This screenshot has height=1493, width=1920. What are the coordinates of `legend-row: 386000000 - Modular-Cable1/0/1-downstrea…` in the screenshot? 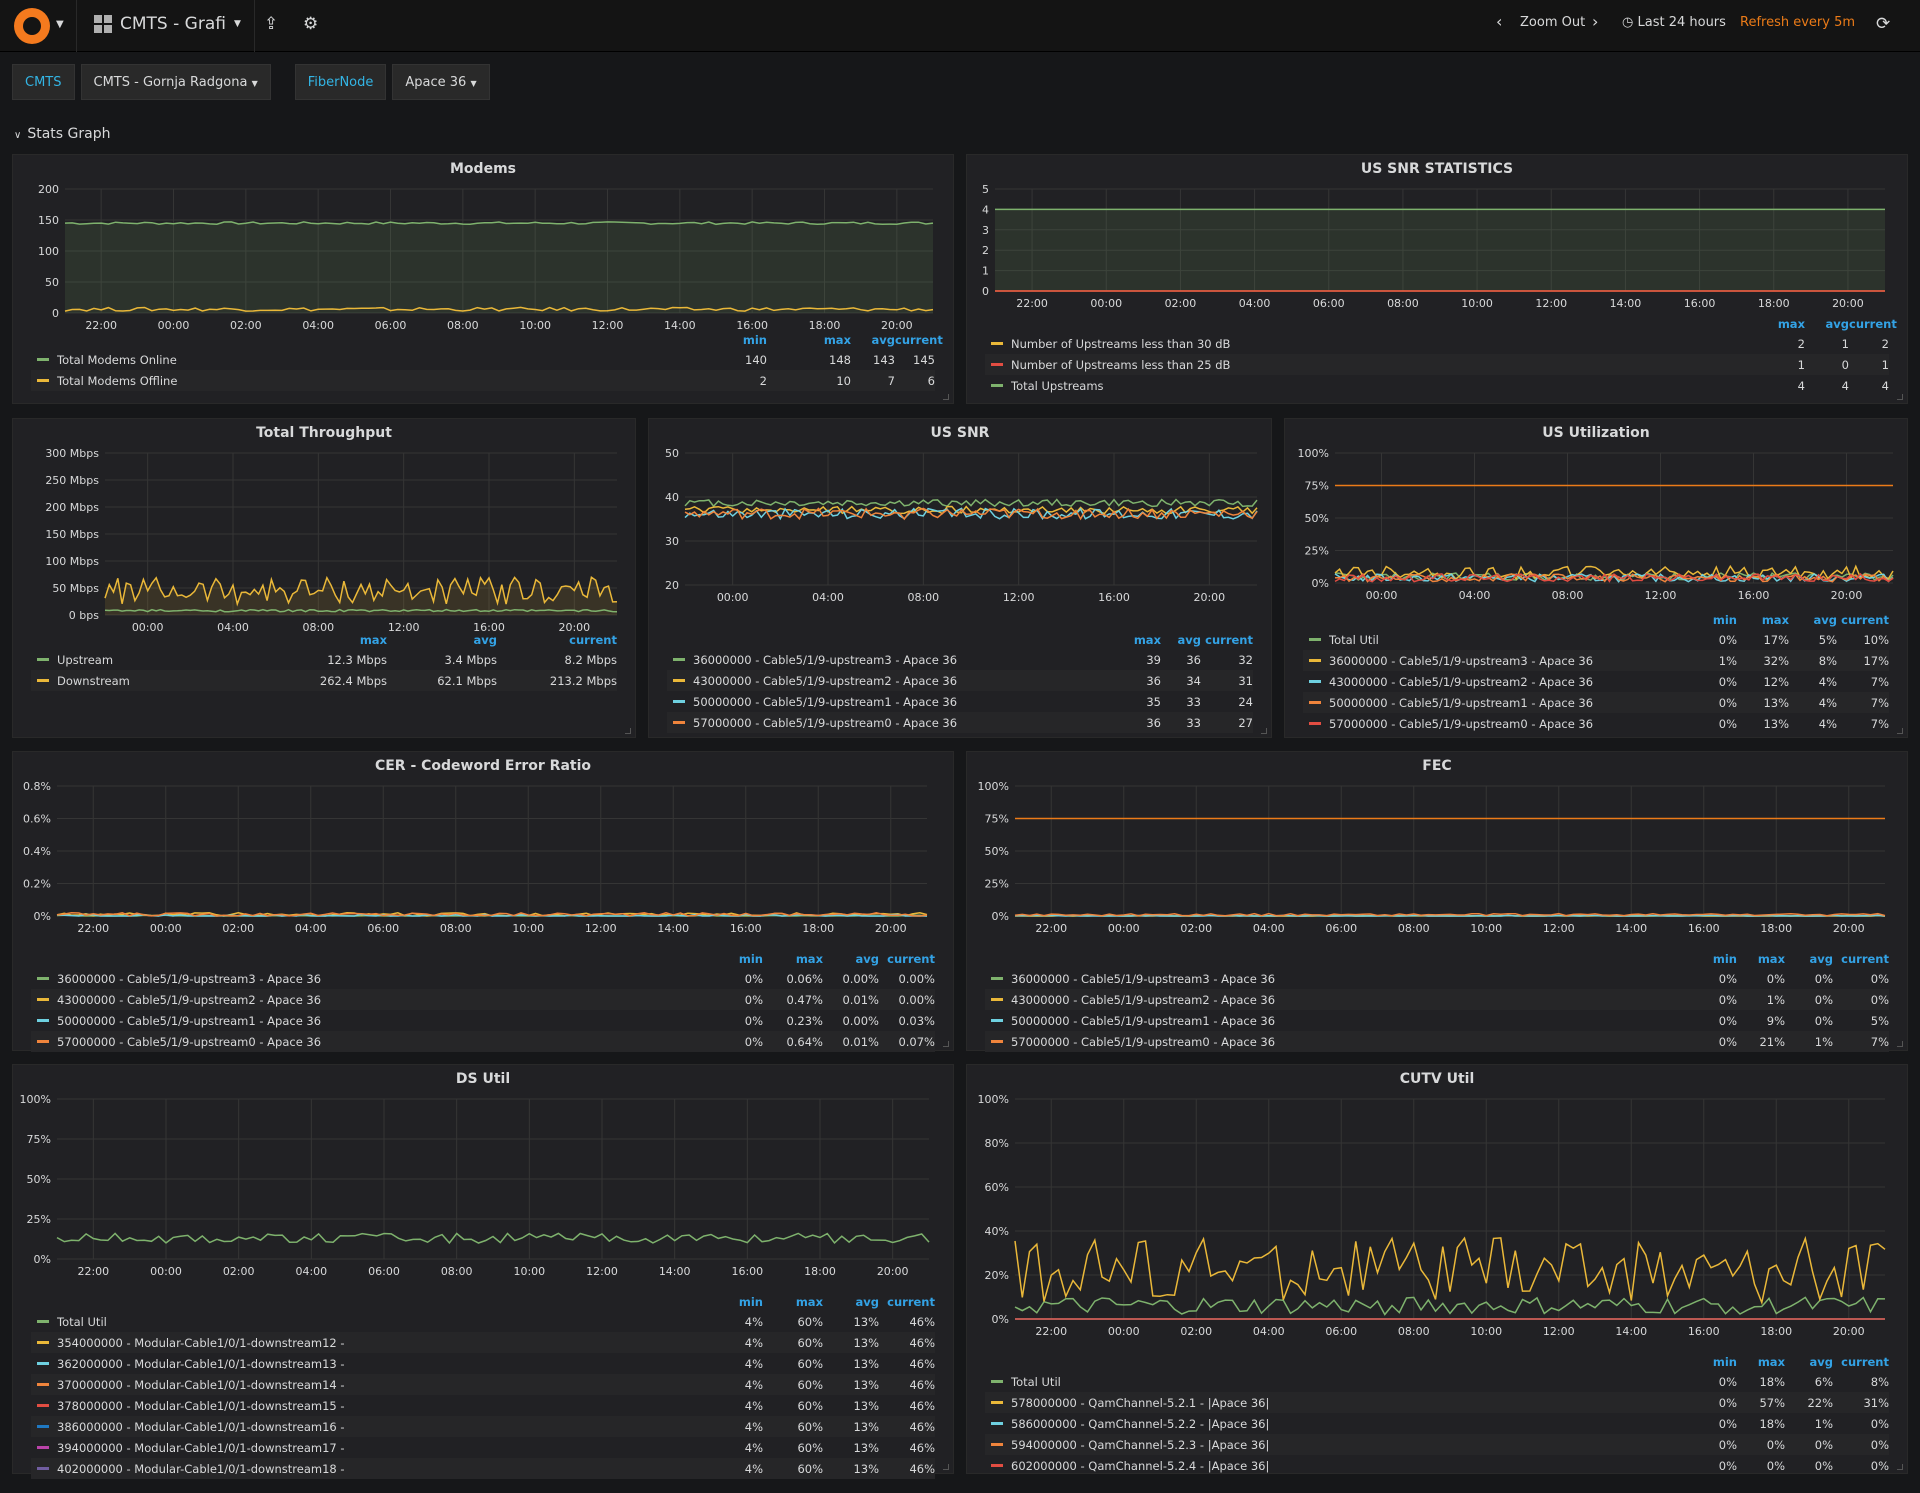 It's located at (483, 1426).